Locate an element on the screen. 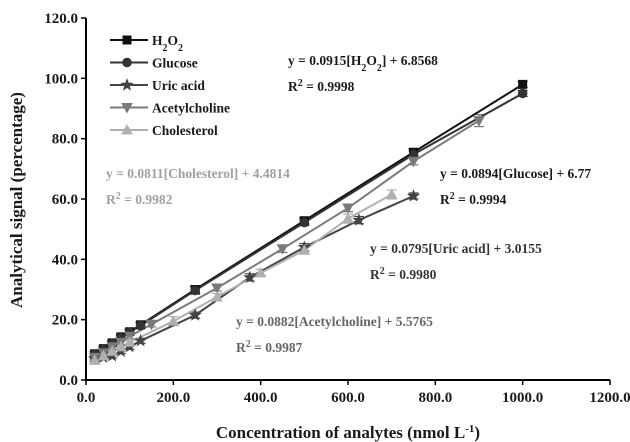 The width and height of the screenshot is (630, 442). legend-item-uric-acid: Uric acid is located at coordinates (157, 85).